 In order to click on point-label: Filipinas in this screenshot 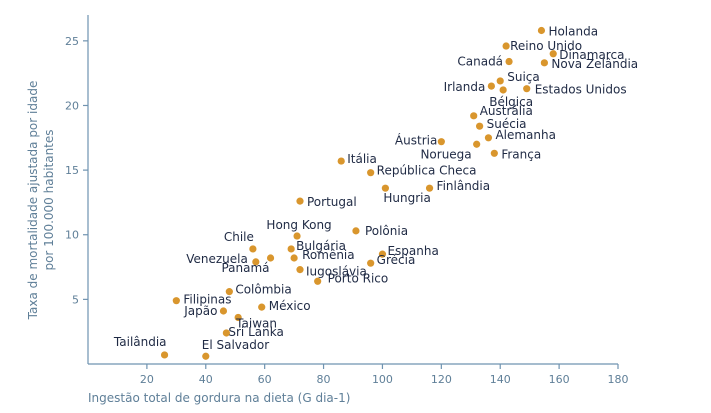, I will do `click(207, 300)`.